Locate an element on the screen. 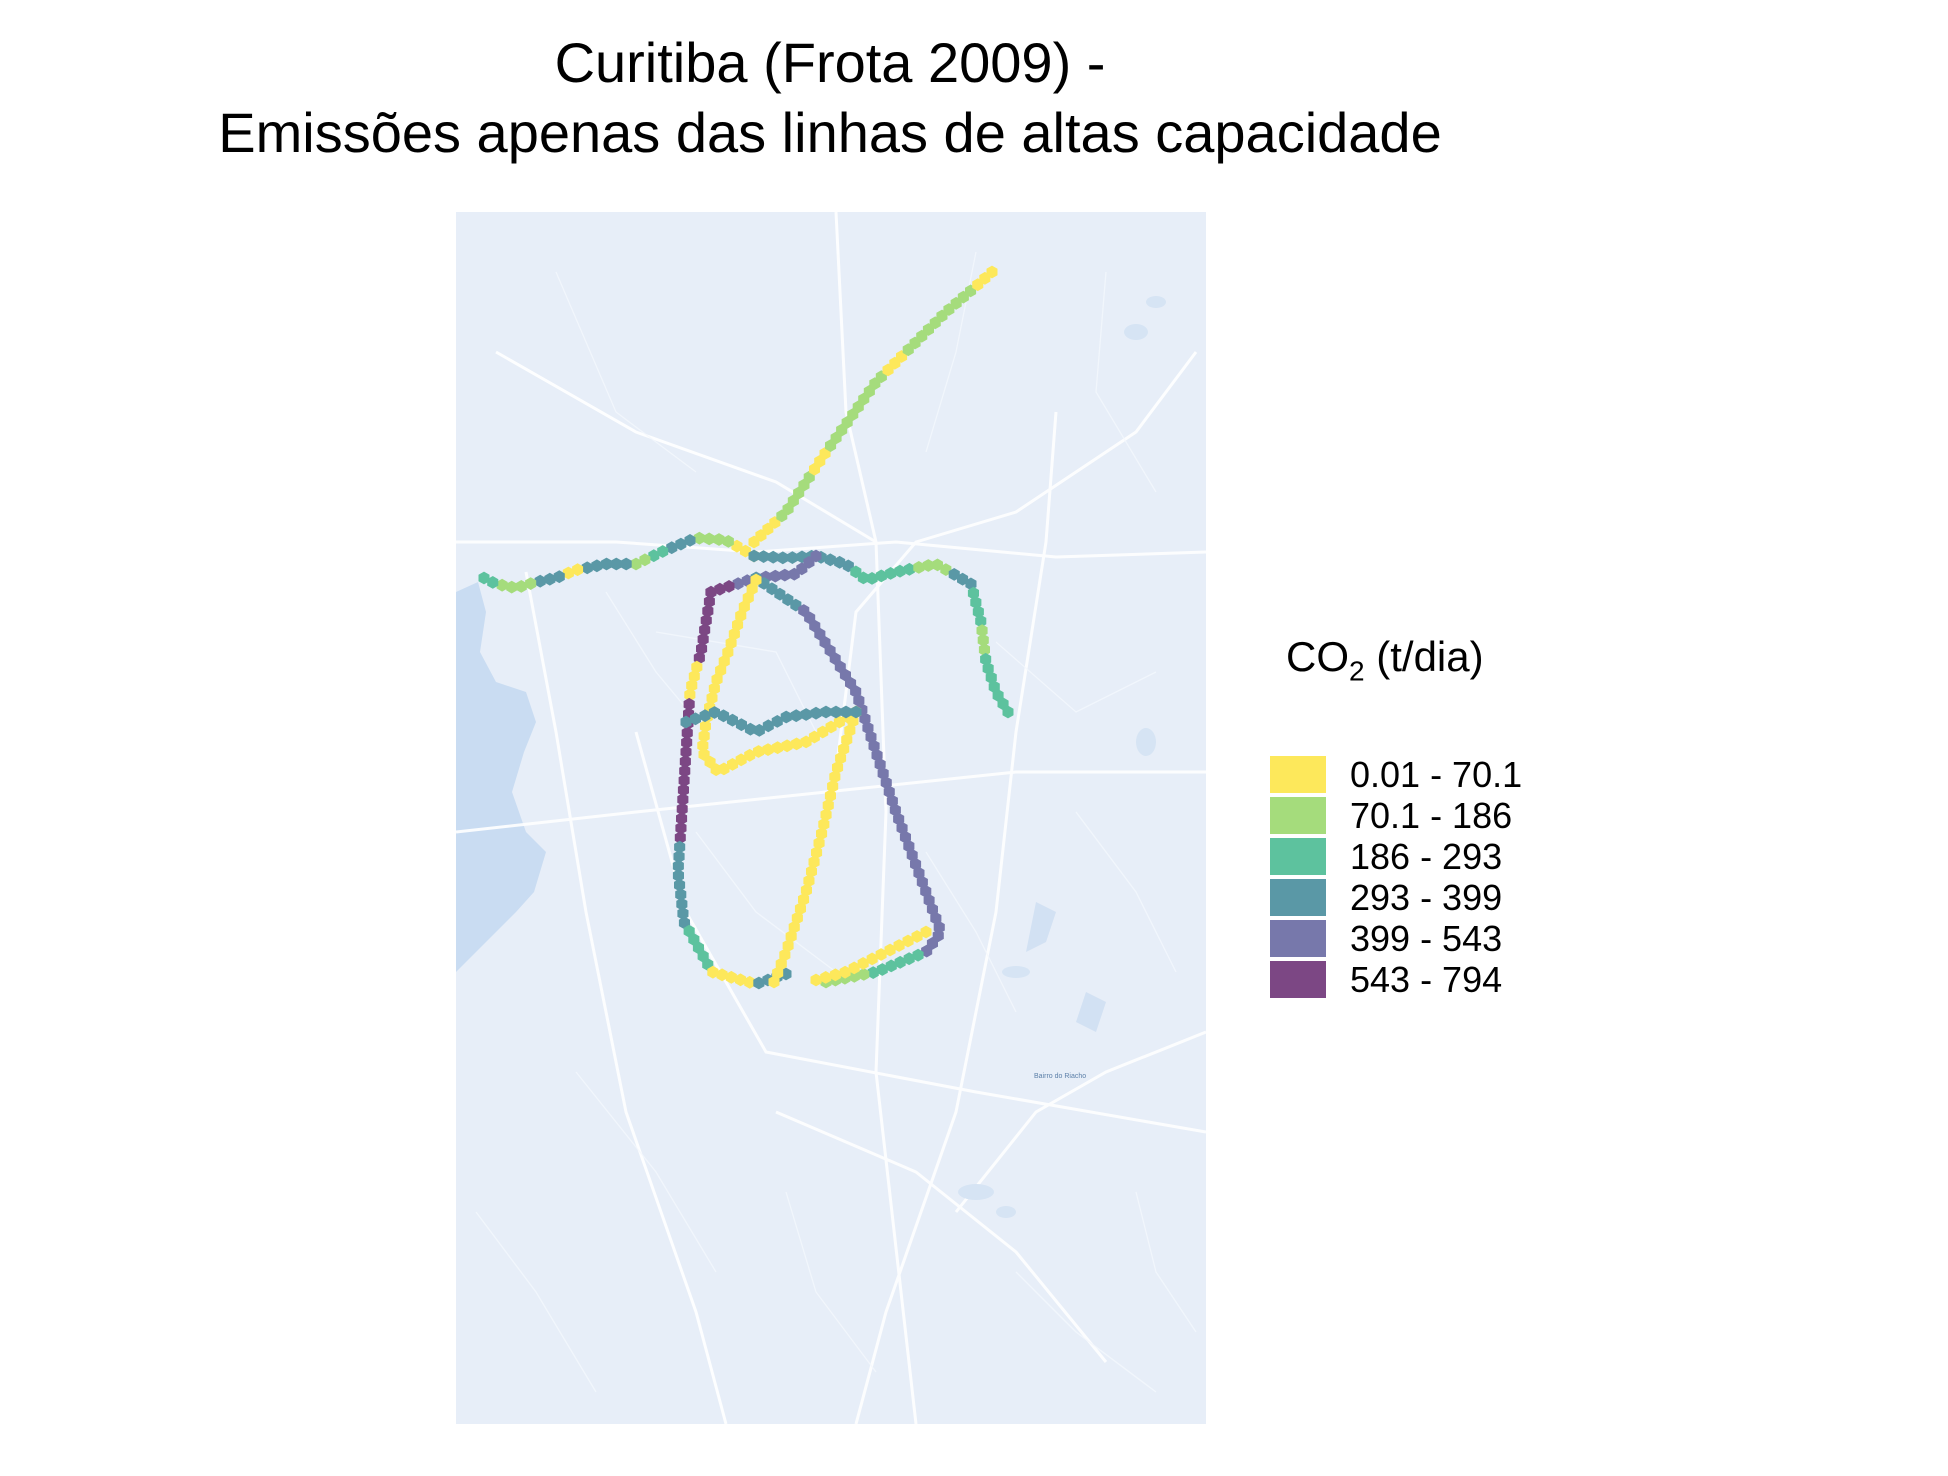 The image size is (1948, 1476). legend-label: 543 - 794 is located at coordinates (1426, 979).